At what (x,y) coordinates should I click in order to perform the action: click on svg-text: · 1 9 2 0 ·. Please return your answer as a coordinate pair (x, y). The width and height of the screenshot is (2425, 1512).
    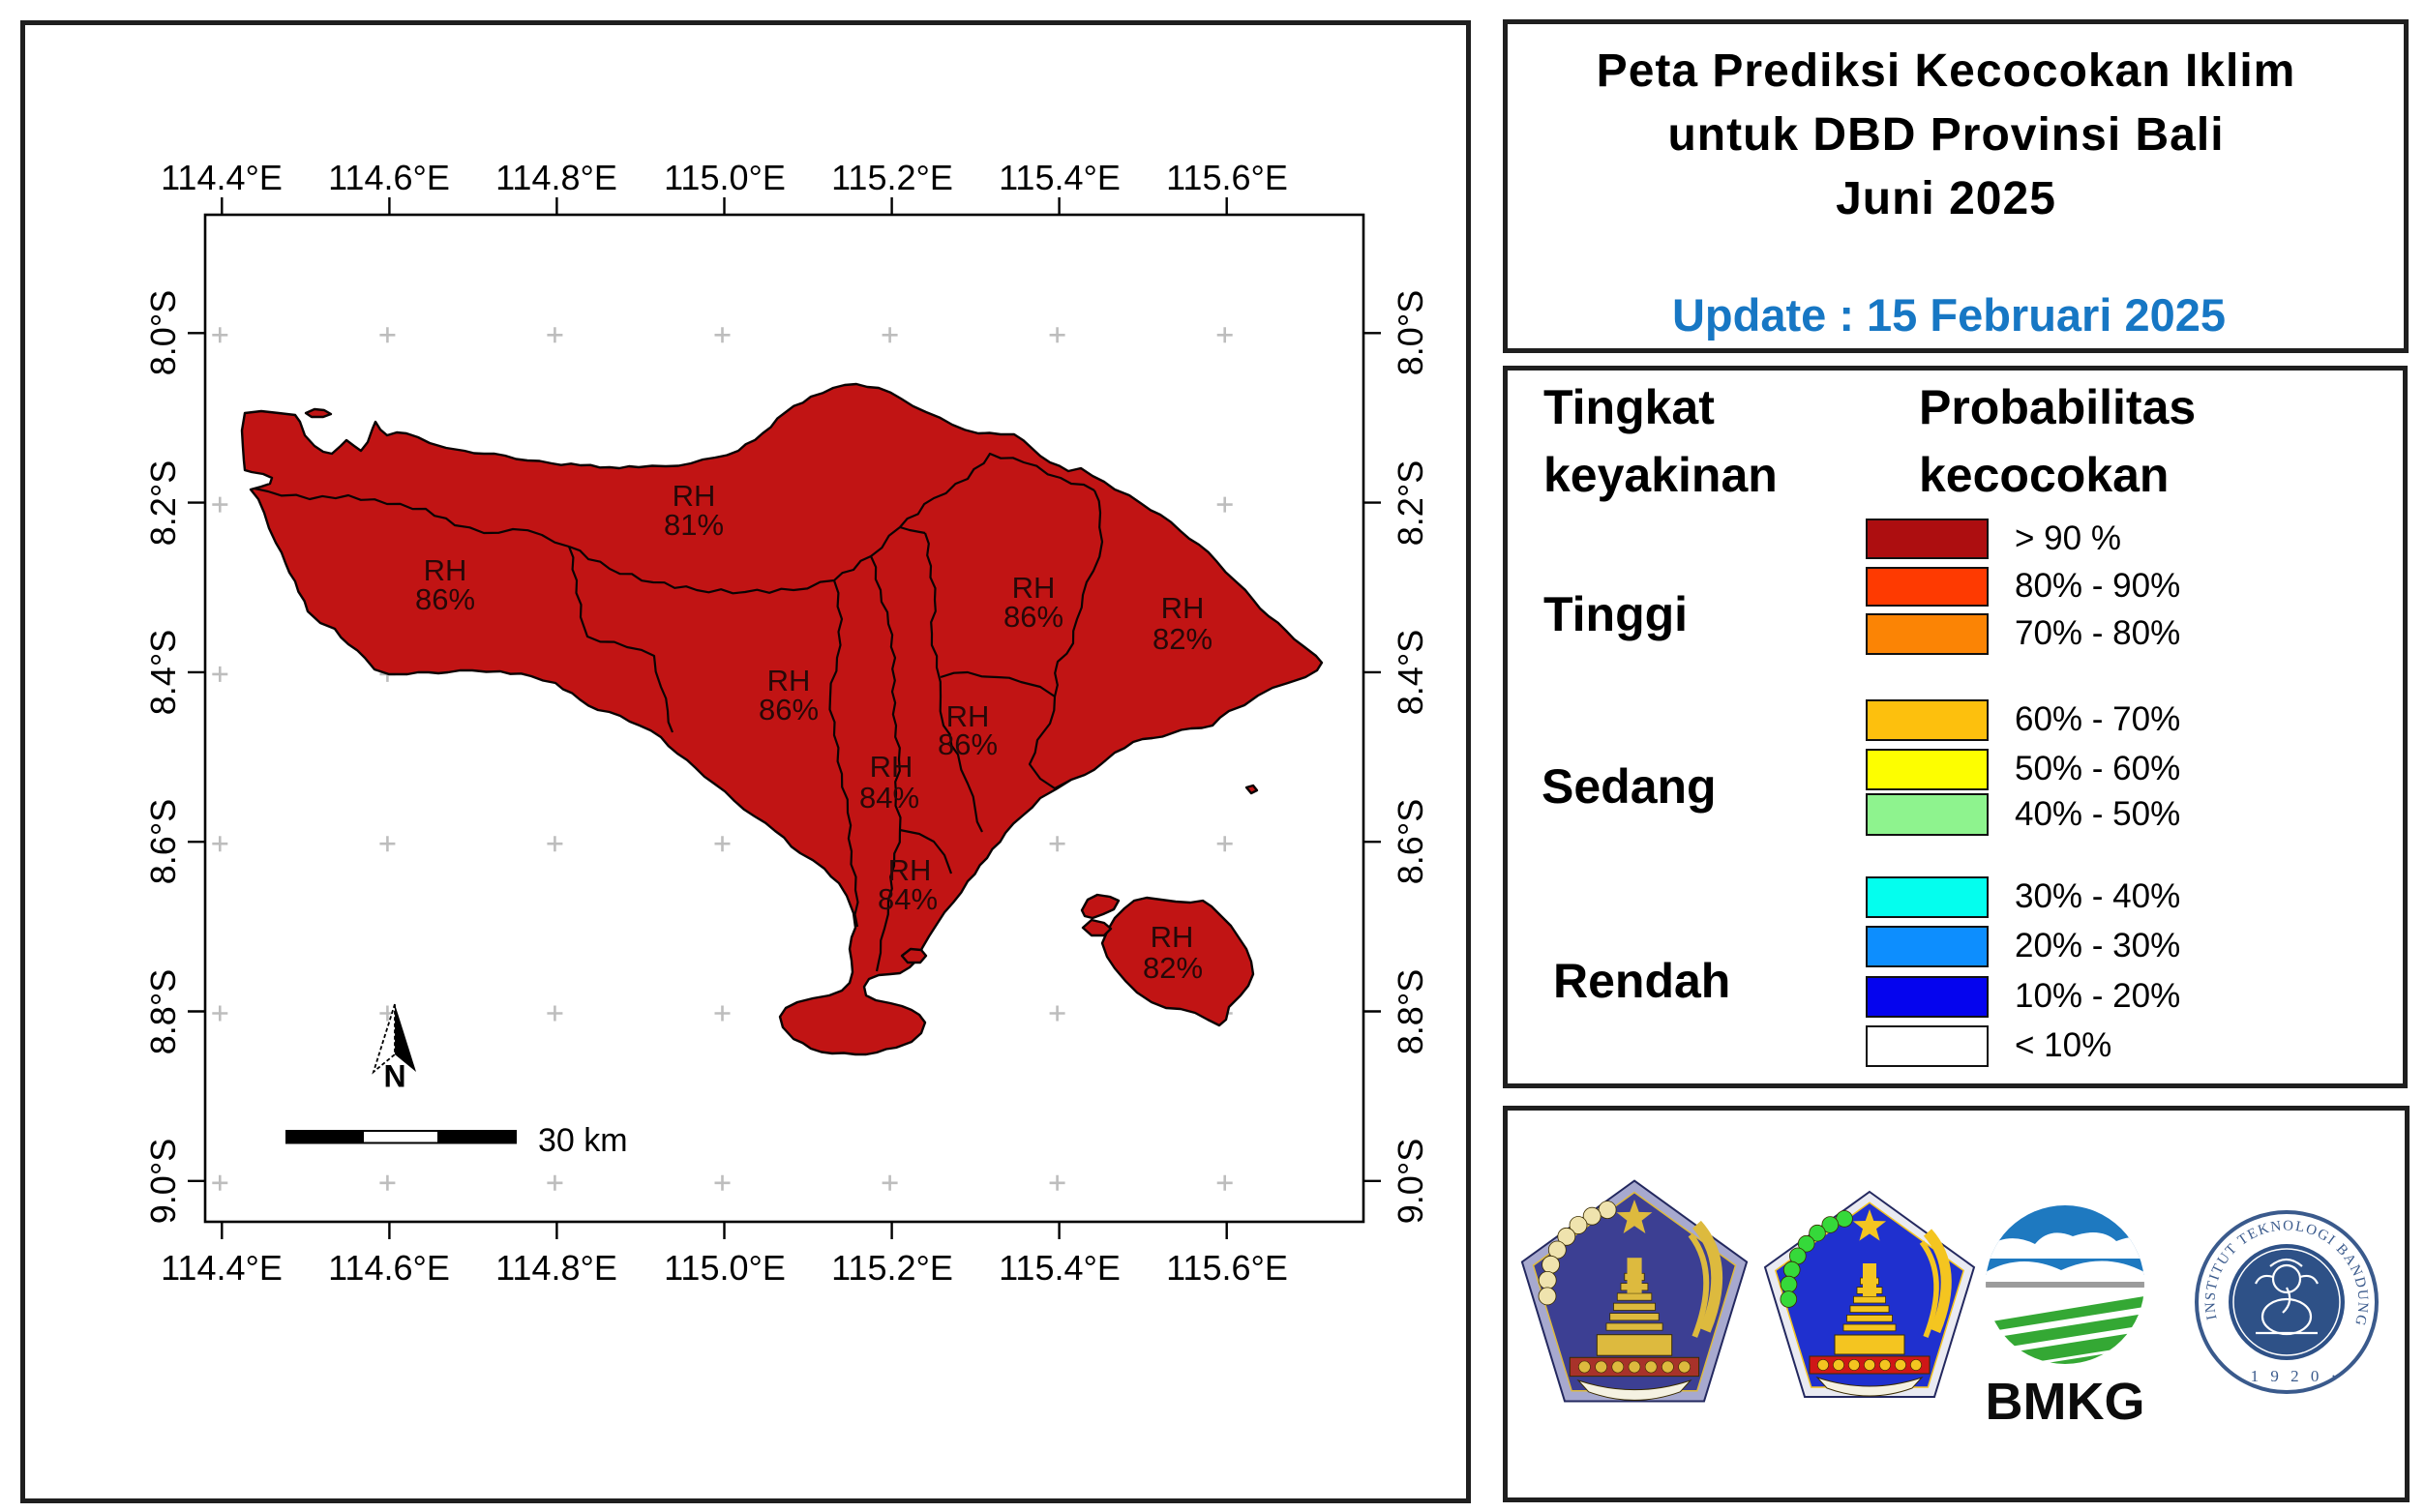
    Looking at the image, I should click on (2287, 1376).